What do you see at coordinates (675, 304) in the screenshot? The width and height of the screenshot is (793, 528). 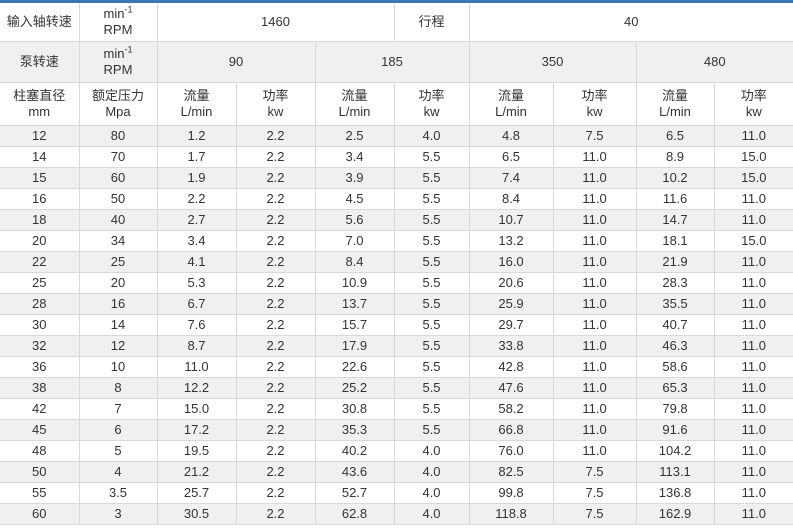 I see `table-cell: 35.5` at bounding box center [675, 304].